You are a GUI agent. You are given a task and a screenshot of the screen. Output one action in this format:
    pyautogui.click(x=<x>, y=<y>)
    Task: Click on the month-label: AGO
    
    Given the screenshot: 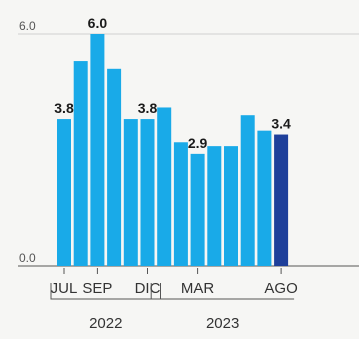 What is the action you would take?
    pyautogui.click(x=280, y=288)
    